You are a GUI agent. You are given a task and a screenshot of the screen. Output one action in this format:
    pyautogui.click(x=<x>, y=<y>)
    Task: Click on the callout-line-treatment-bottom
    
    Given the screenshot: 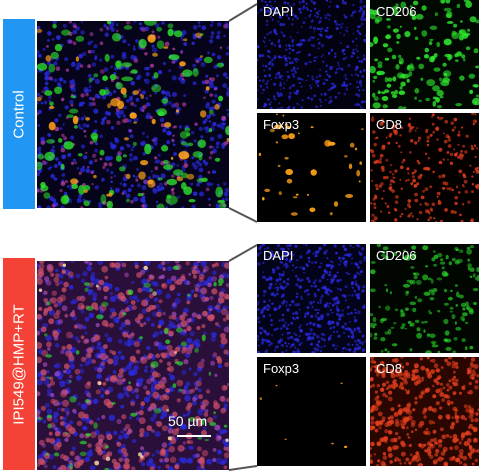 What is the action you would take?
    pyautogui.click(x=243, y=468)
    